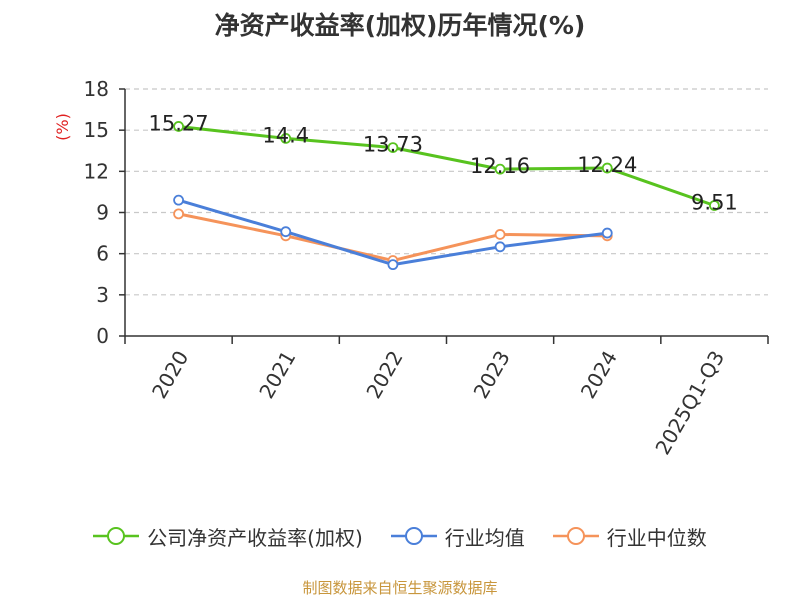  Describe the element at coordinates (116, 536) in the screenshot. I see `legend-company-line-icon` at that location.